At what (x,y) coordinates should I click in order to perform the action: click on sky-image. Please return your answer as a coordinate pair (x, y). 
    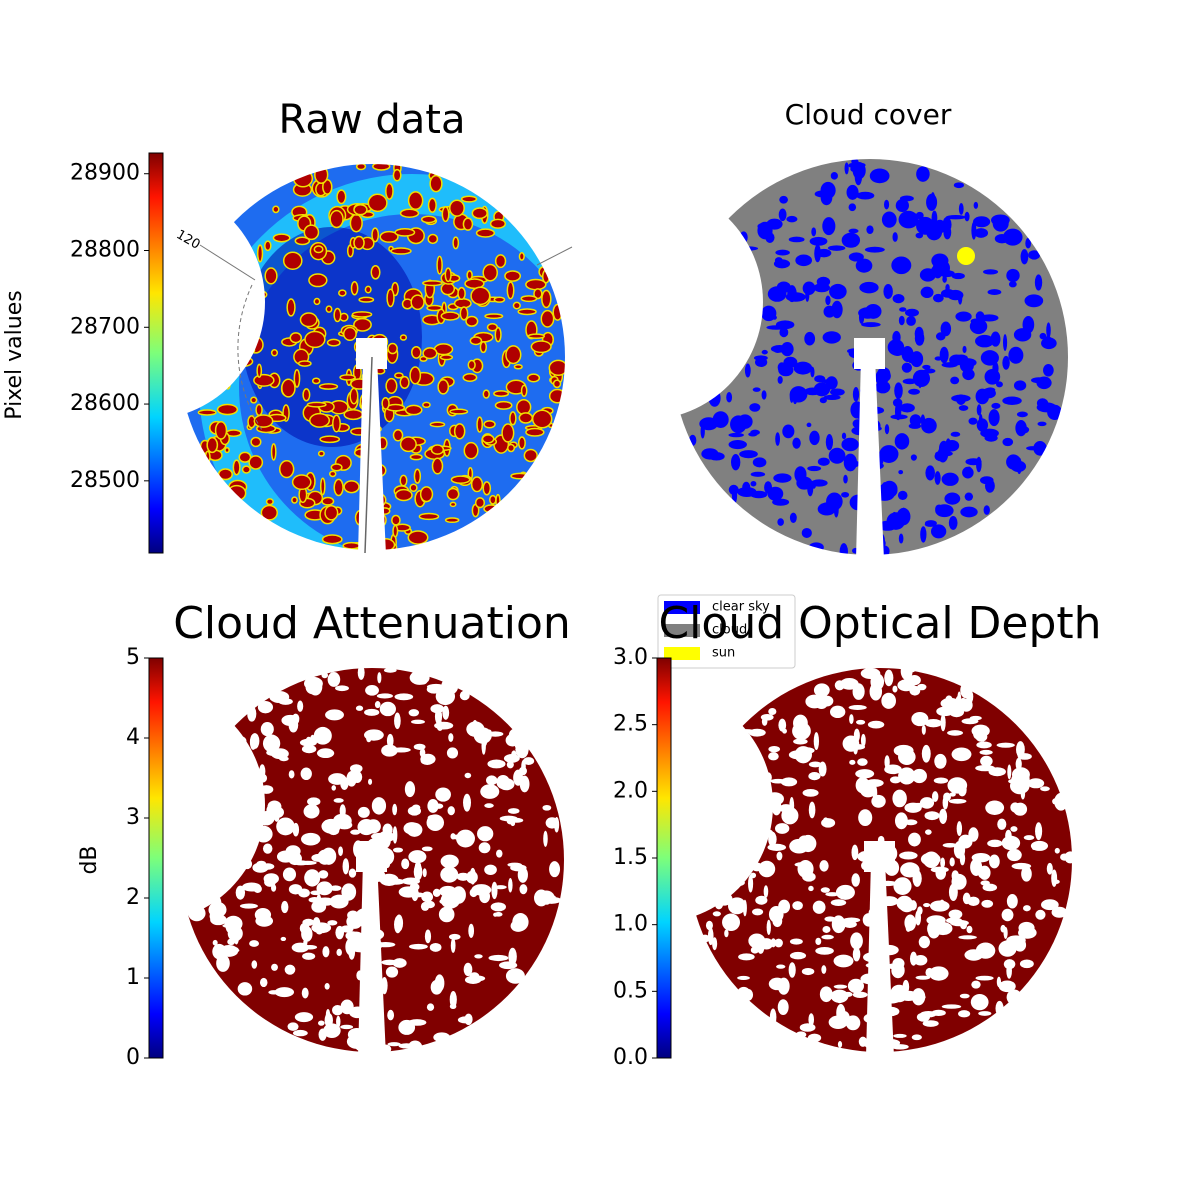
    Looking at the image, I should click on (367, 859).